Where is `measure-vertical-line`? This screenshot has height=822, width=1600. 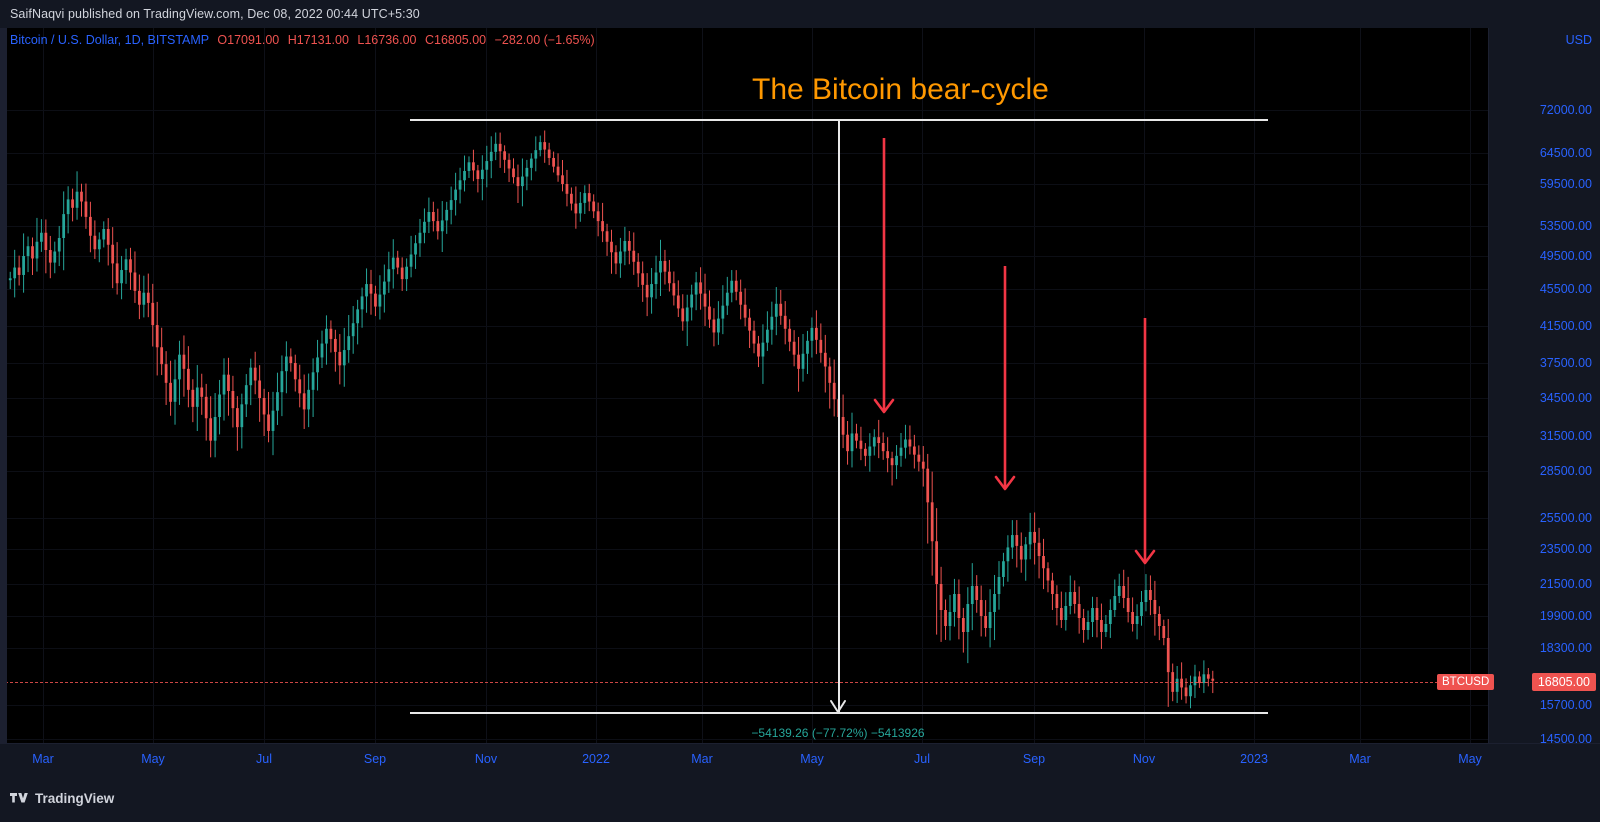
measure-vertical-line is located at coordinates (839, 415).